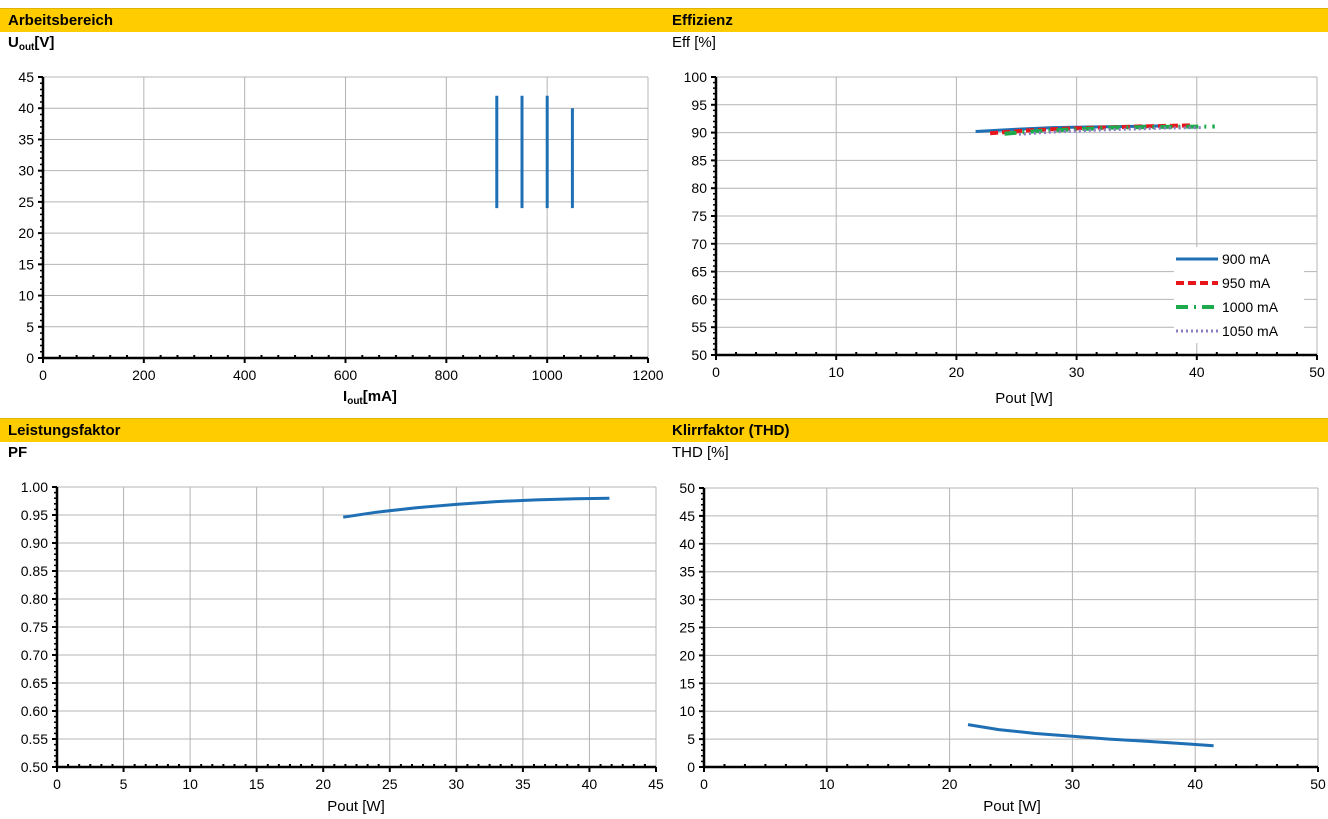  What do you see at coordinates (34, 711) in the screenshot?
I see `y-tick-label: 0.60` at bounding box center [34, 711].